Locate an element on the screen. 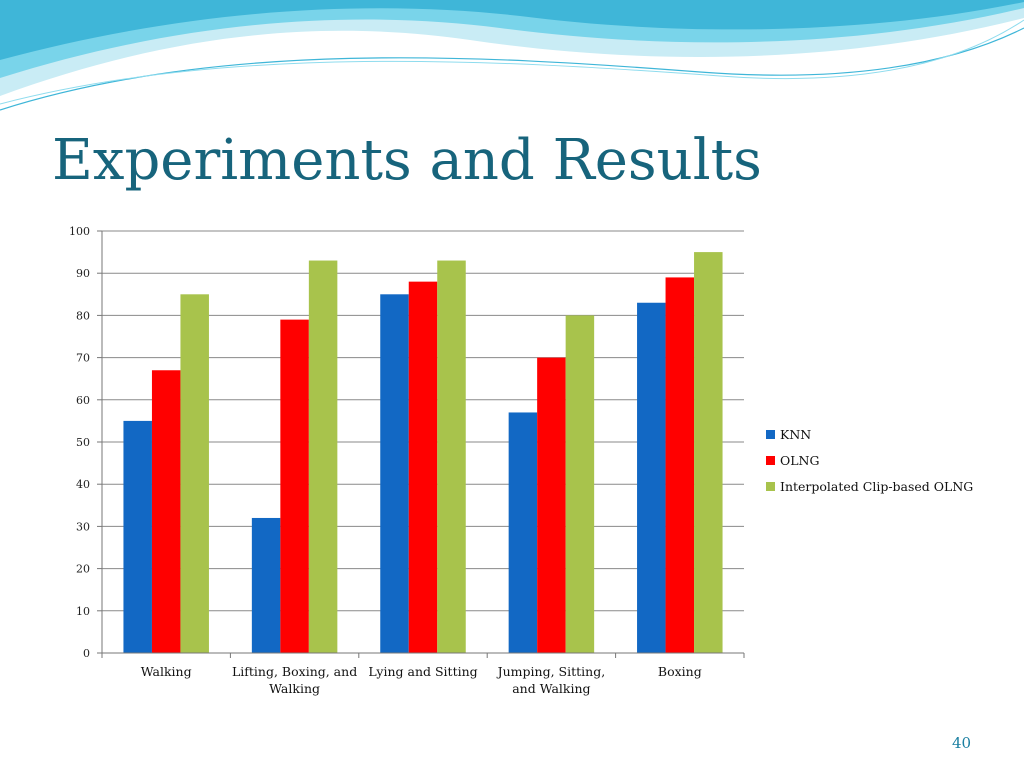 The width and height of the screenshot is (1024, 768). x-category-label: Jumping, Sitting, is located at coordinates (551, 671).